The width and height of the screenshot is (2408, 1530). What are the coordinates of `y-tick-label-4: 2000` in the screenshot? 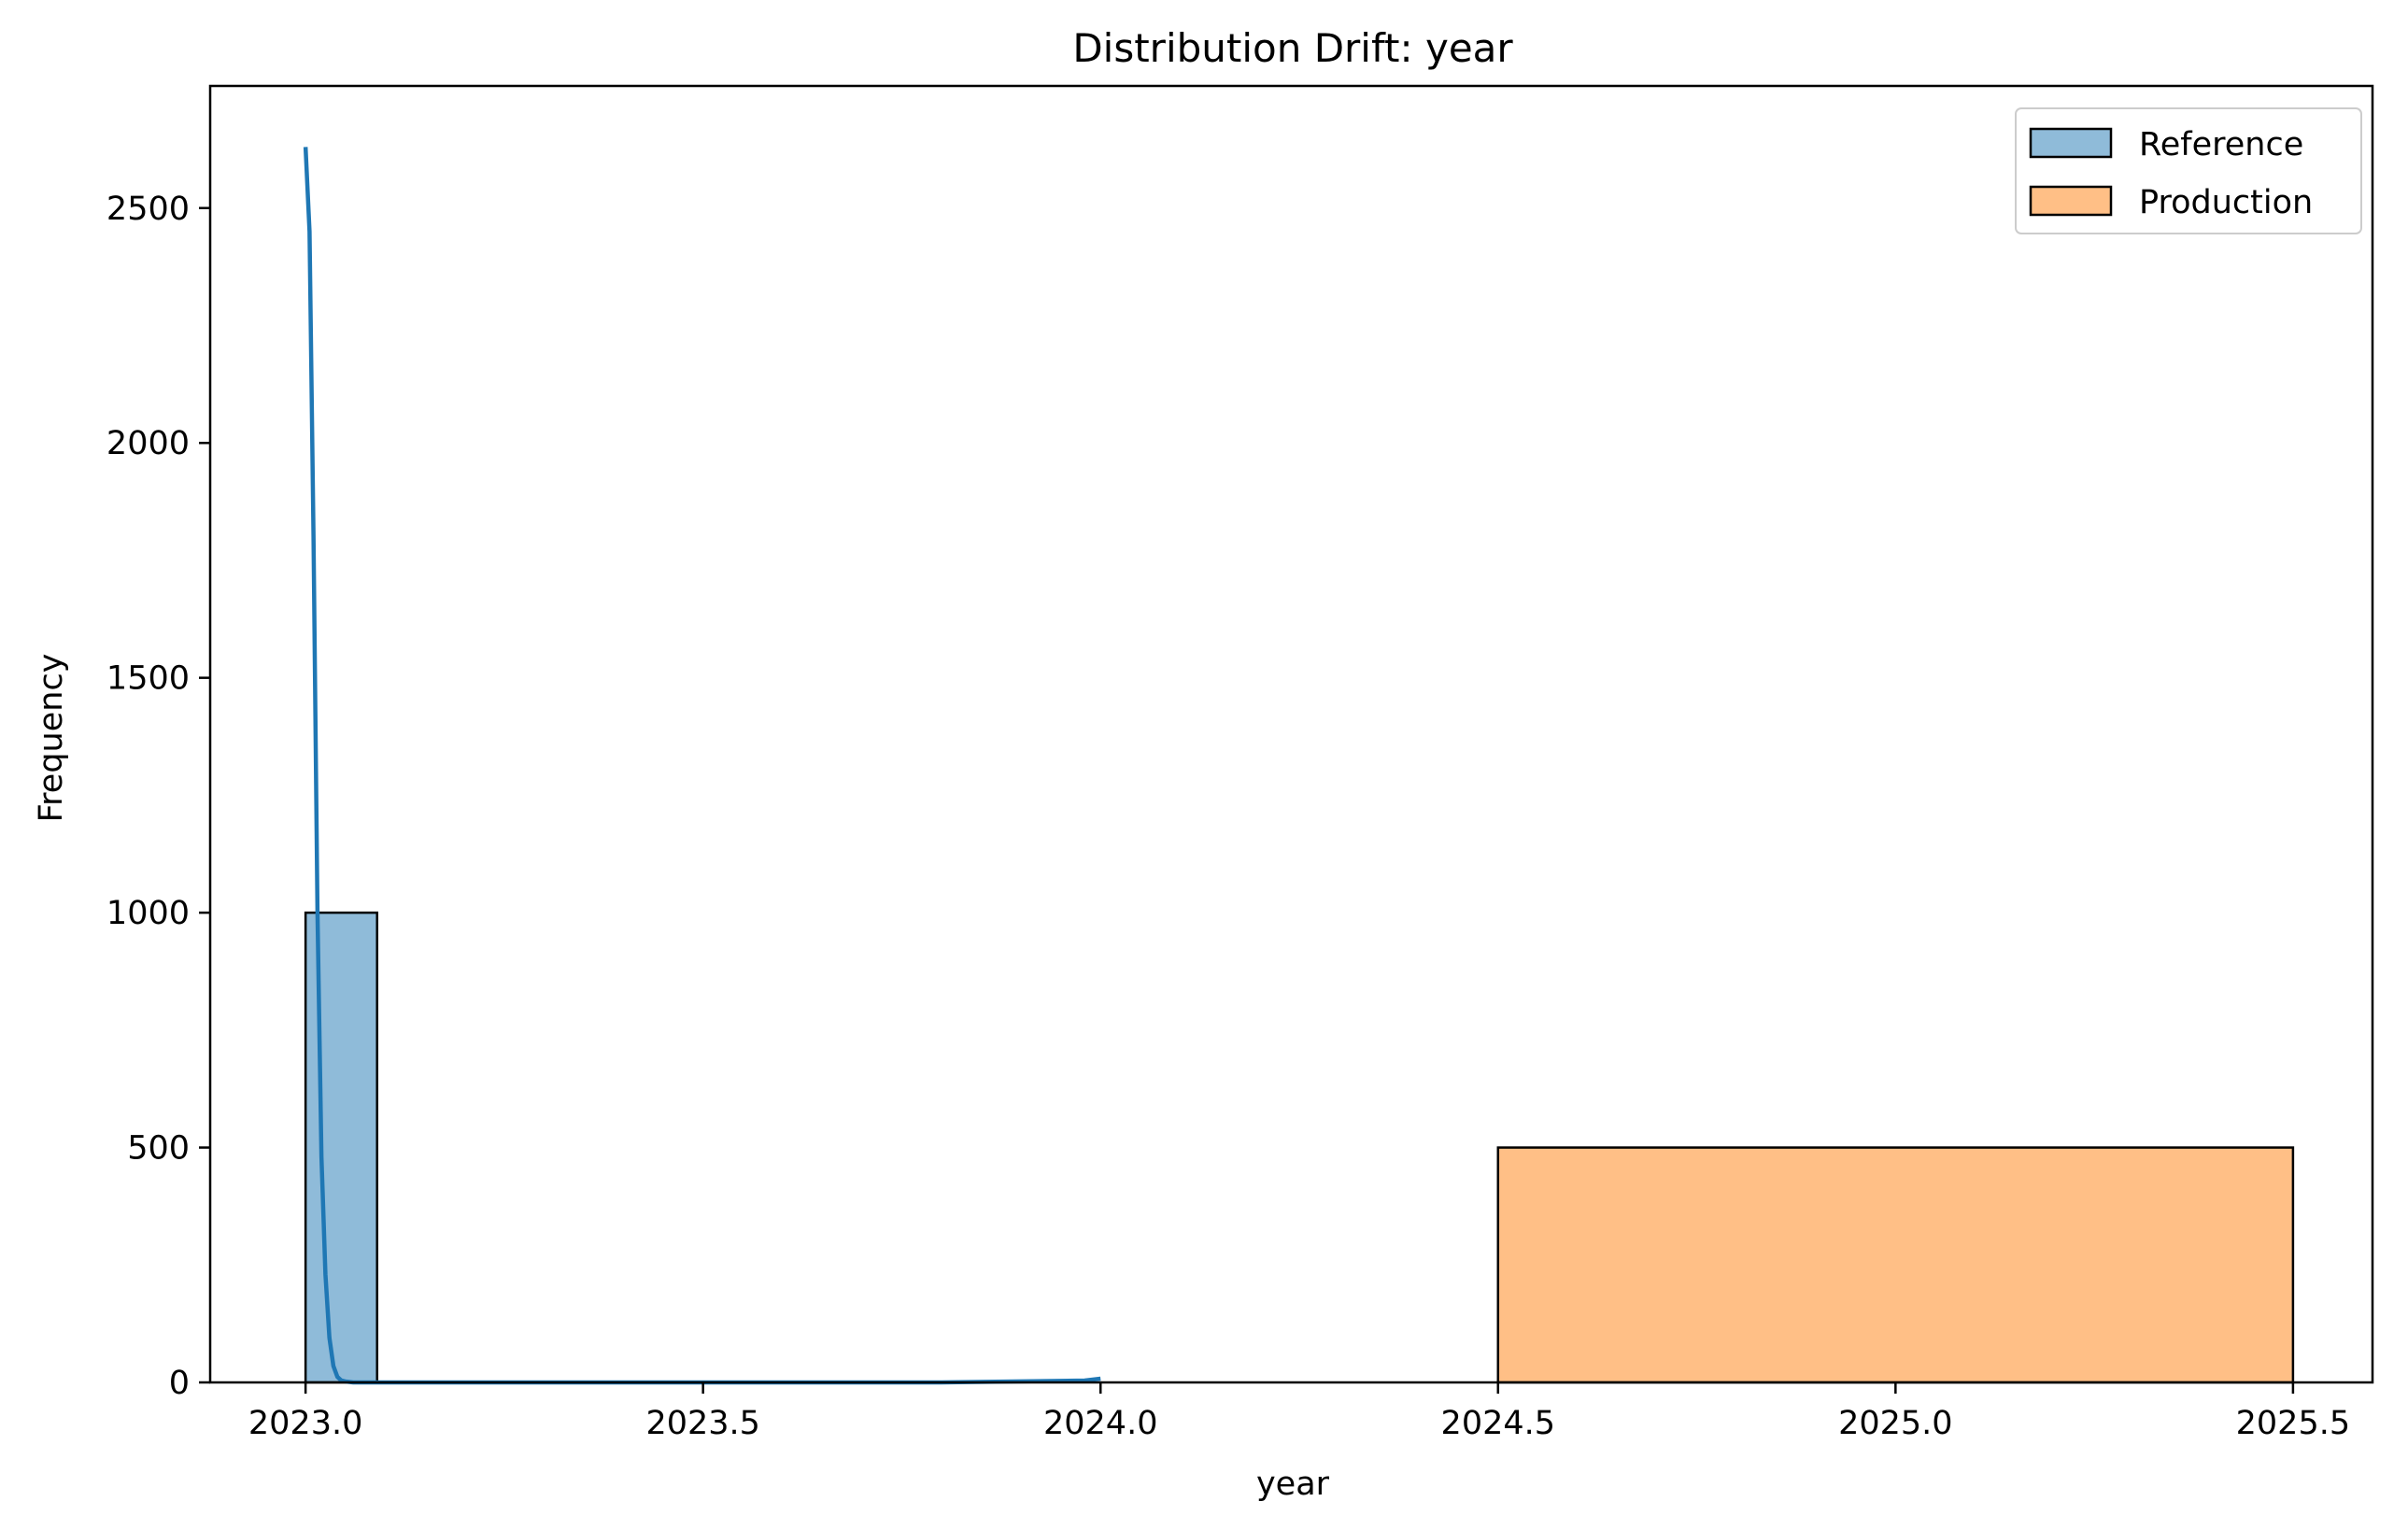 It's located at (148, 443).